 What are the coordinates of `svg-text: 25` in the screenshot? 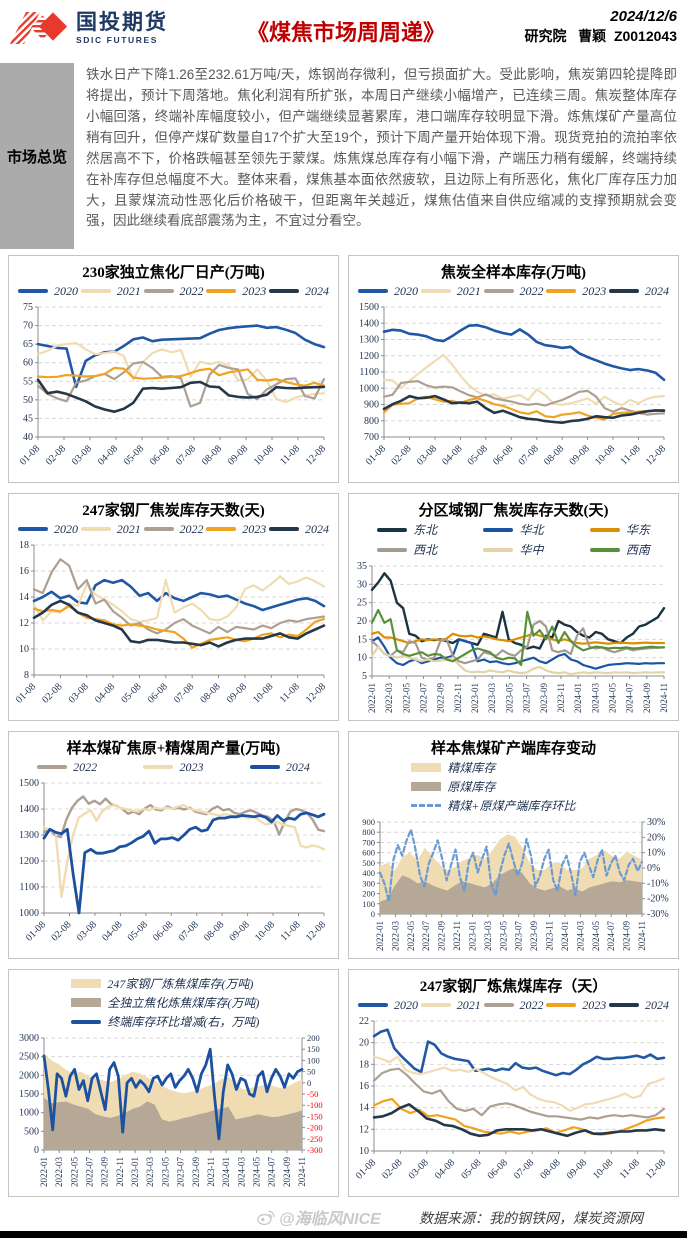 It's located at (362, 603).